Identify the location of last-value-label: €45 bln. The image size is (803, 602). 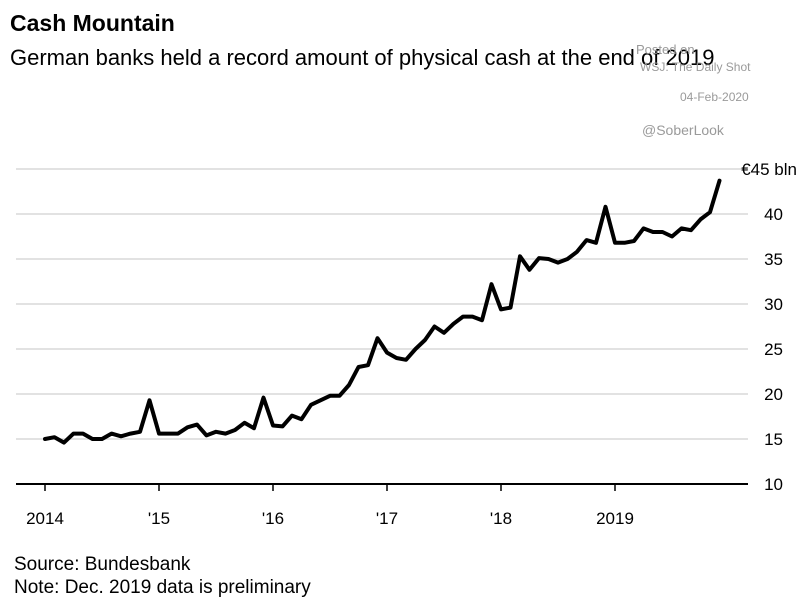
(769, 169).